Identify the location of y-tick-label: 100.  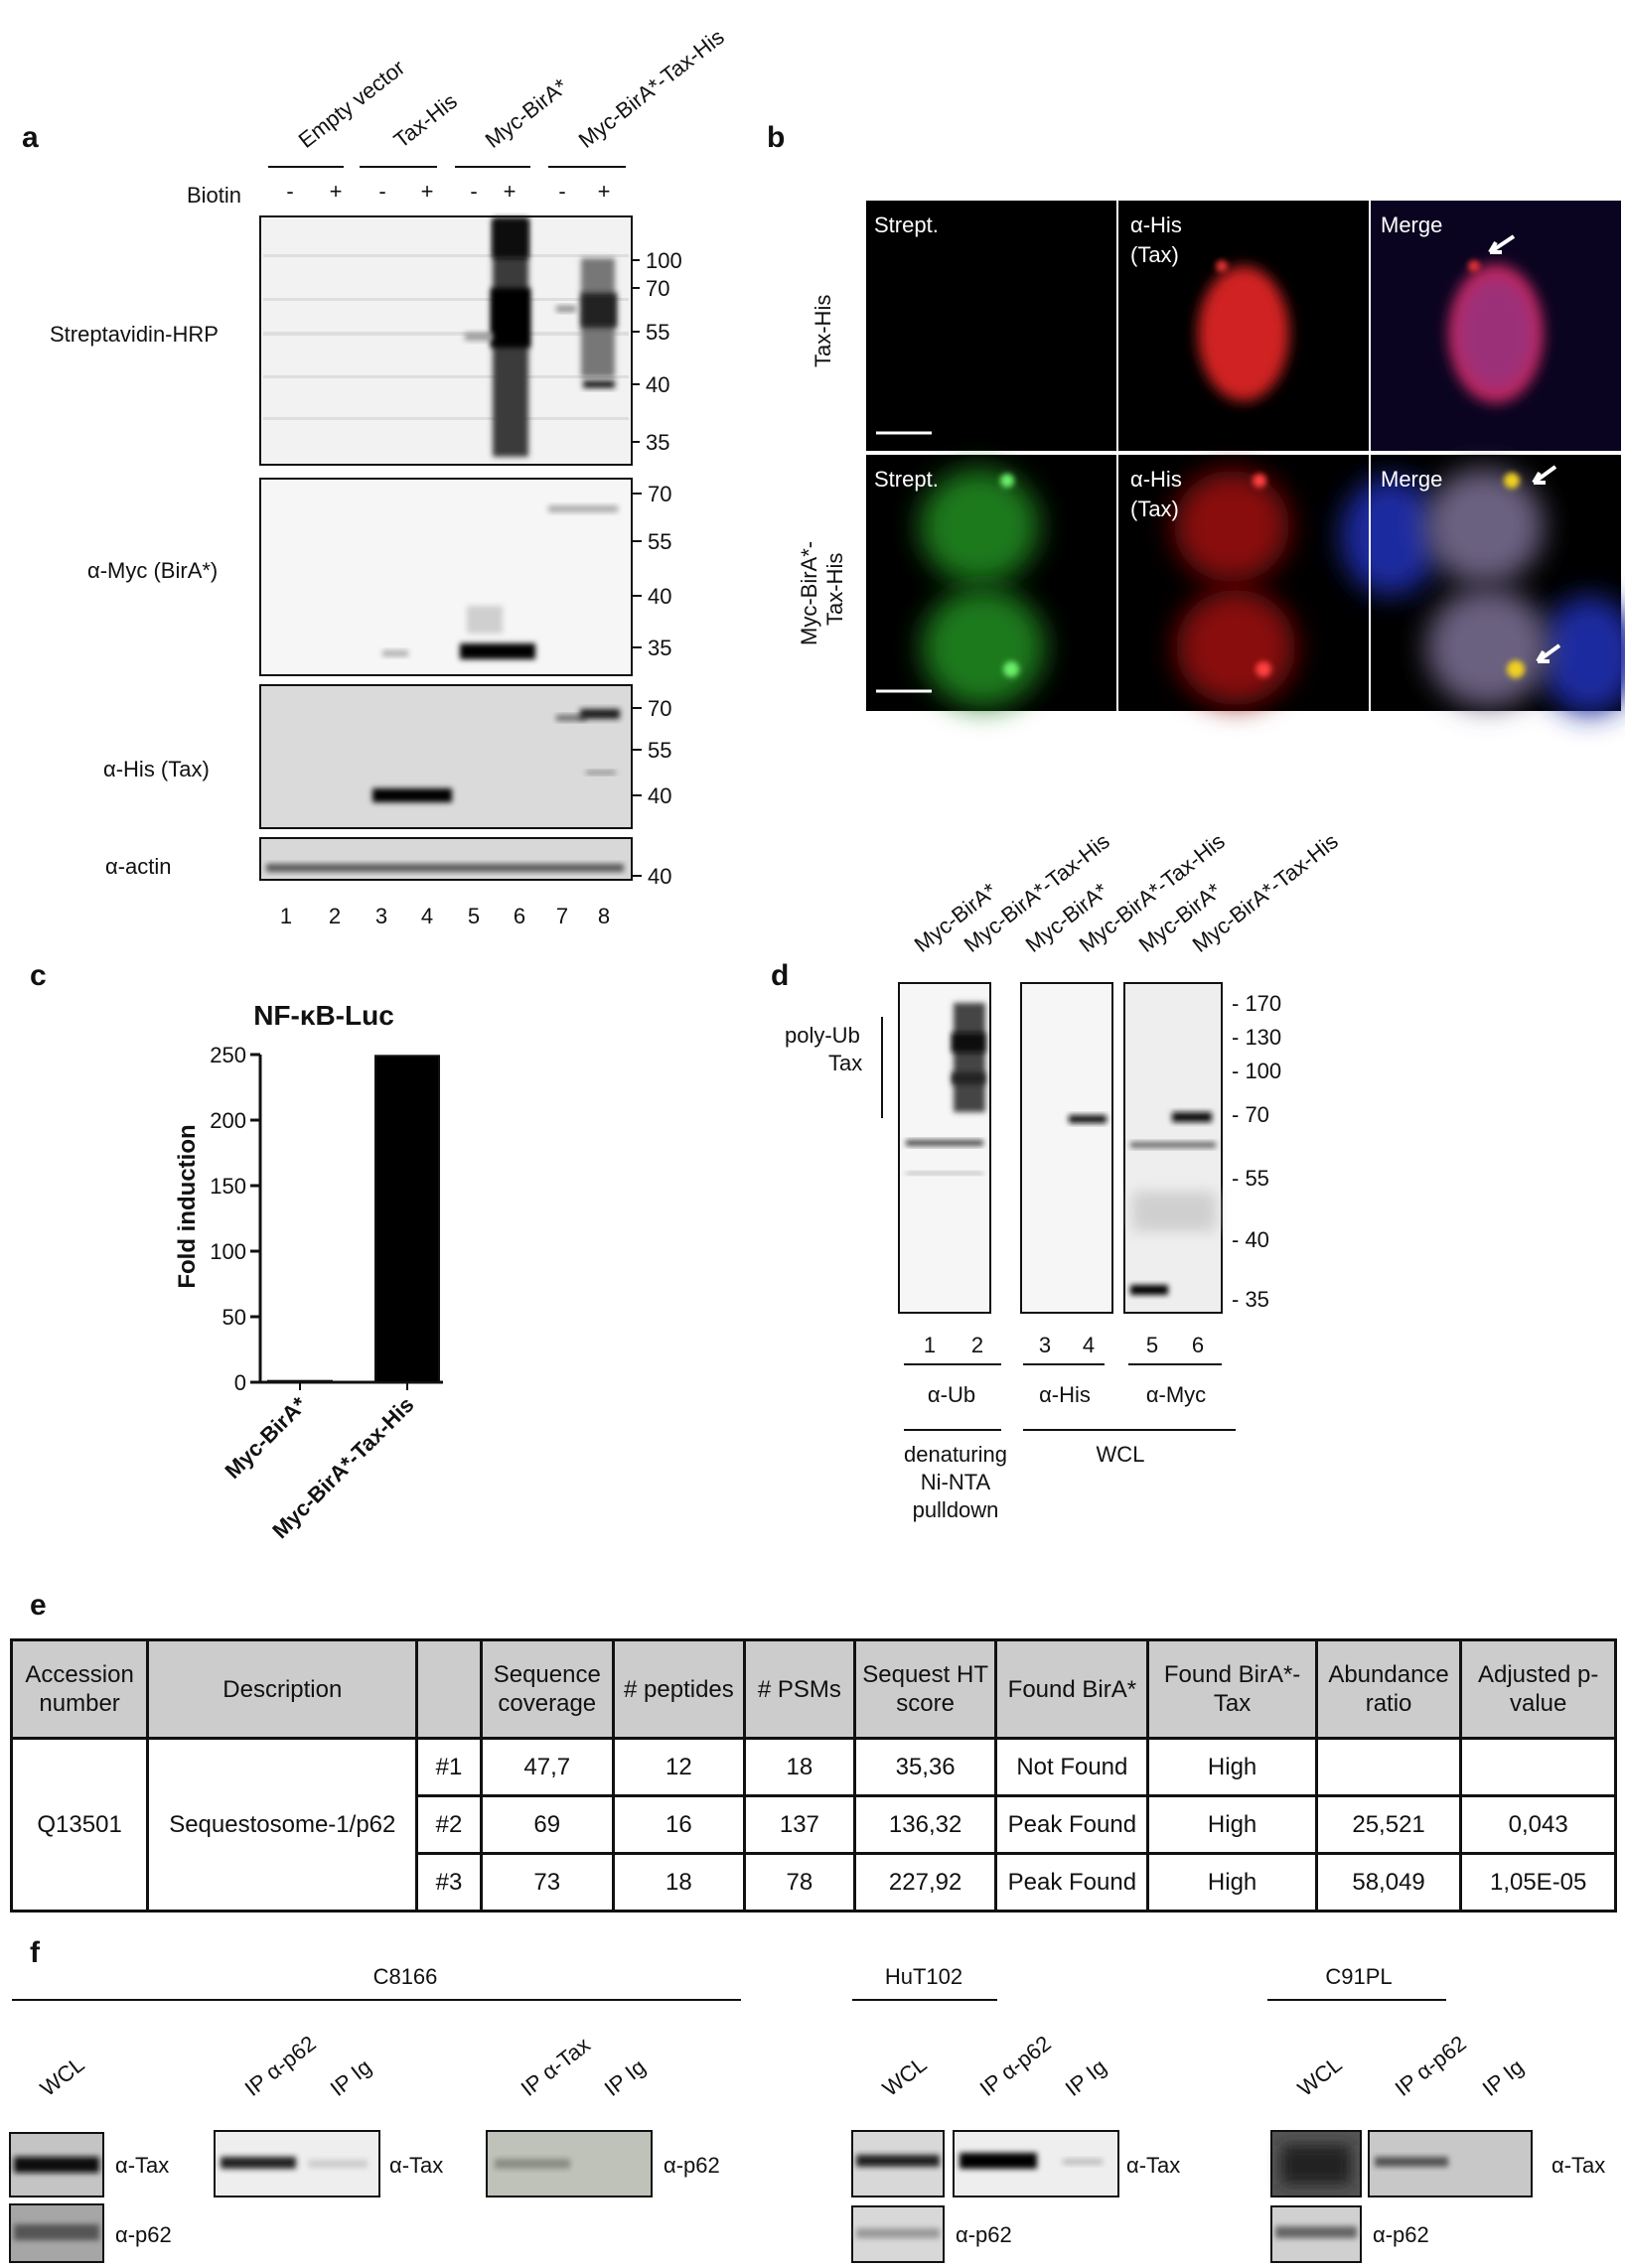
(228, 1251).